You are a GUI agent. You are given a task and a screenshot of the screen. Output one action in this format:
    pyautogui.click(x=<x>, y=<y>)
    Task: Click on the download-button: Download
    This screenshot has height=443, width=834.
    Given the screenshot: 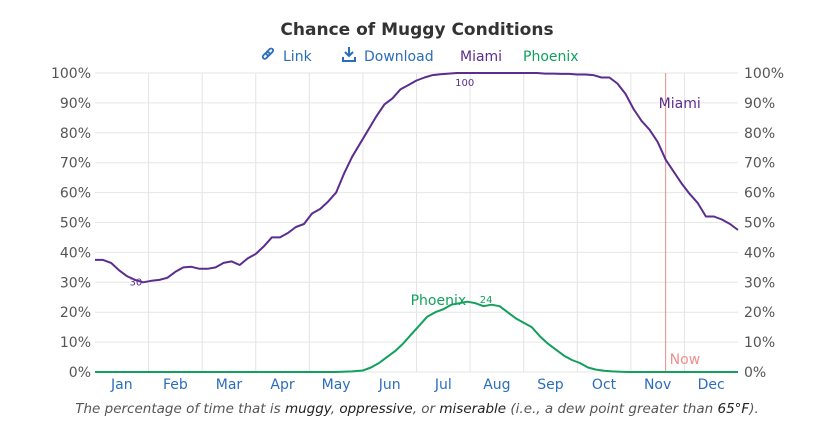 What is the action you would take?
    pyautogui.click(x=388, y=56)
    